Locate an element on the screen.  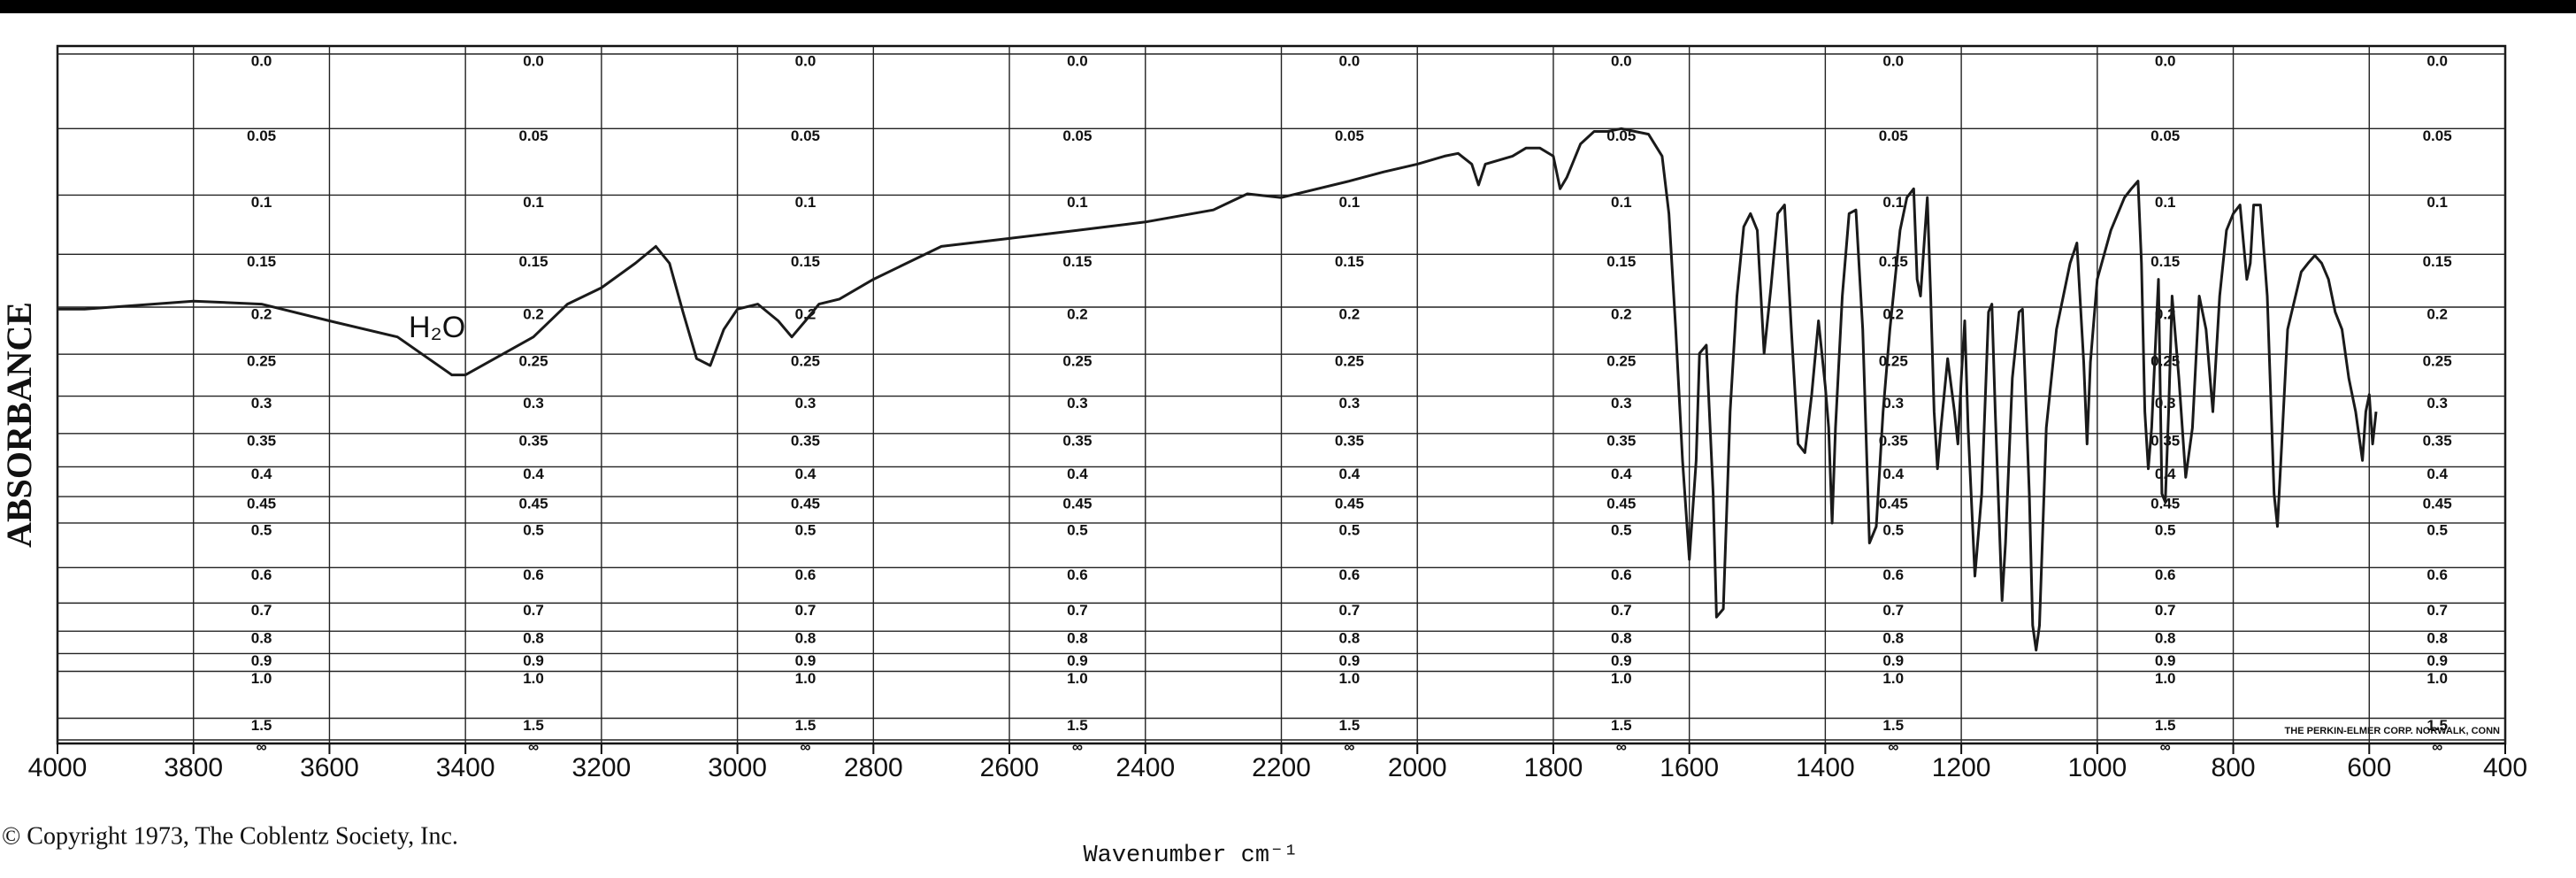
x-axis-label: Wavenumber cm⁻¹ is located at coordinates (1190, 856).